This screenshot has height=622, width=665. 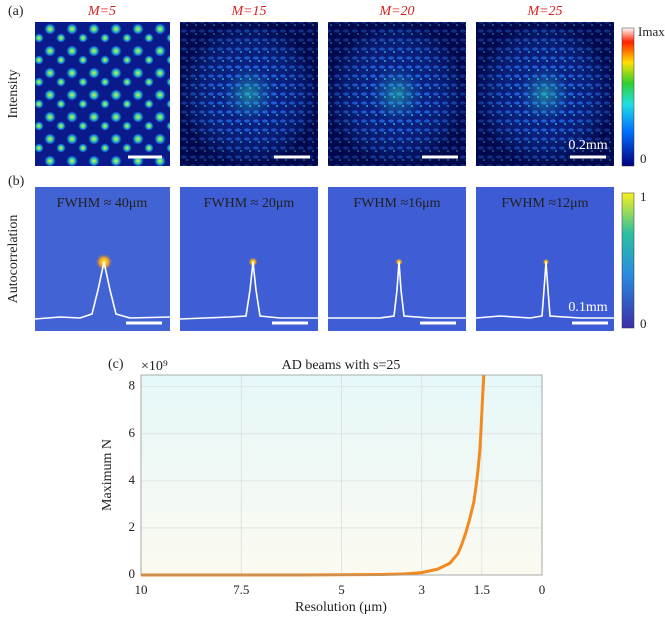 I want to click on x-tick-label: 7.5, so click(x=241, y=589).